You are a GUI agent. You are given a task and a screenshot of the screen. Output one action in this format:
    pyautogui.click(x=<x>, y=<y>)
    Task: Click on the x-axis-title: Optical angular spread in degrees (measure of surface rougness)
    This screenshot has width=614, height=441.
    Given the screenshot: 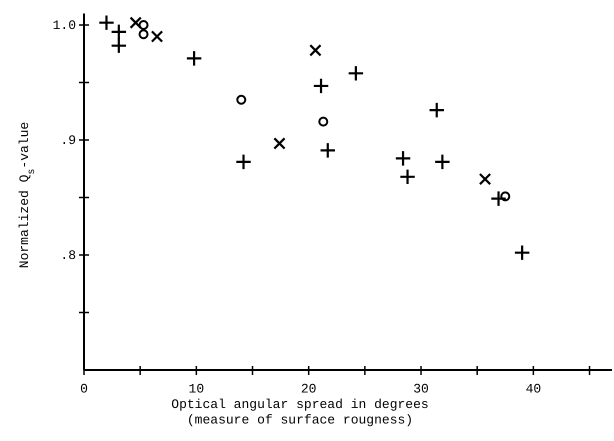 What is the action you would take?
    pyautogui.click(x=300, y=412)
    